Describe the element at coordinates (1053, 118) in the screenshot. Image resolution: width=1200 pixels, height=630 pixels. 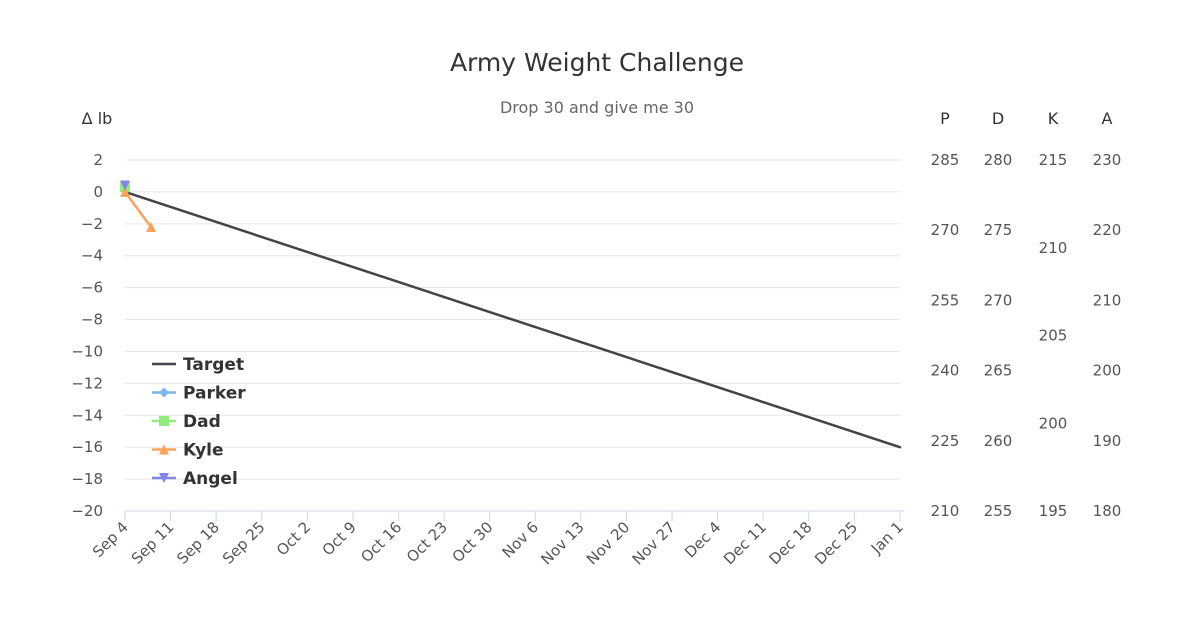
I see `right-axis-title: K` at that location.